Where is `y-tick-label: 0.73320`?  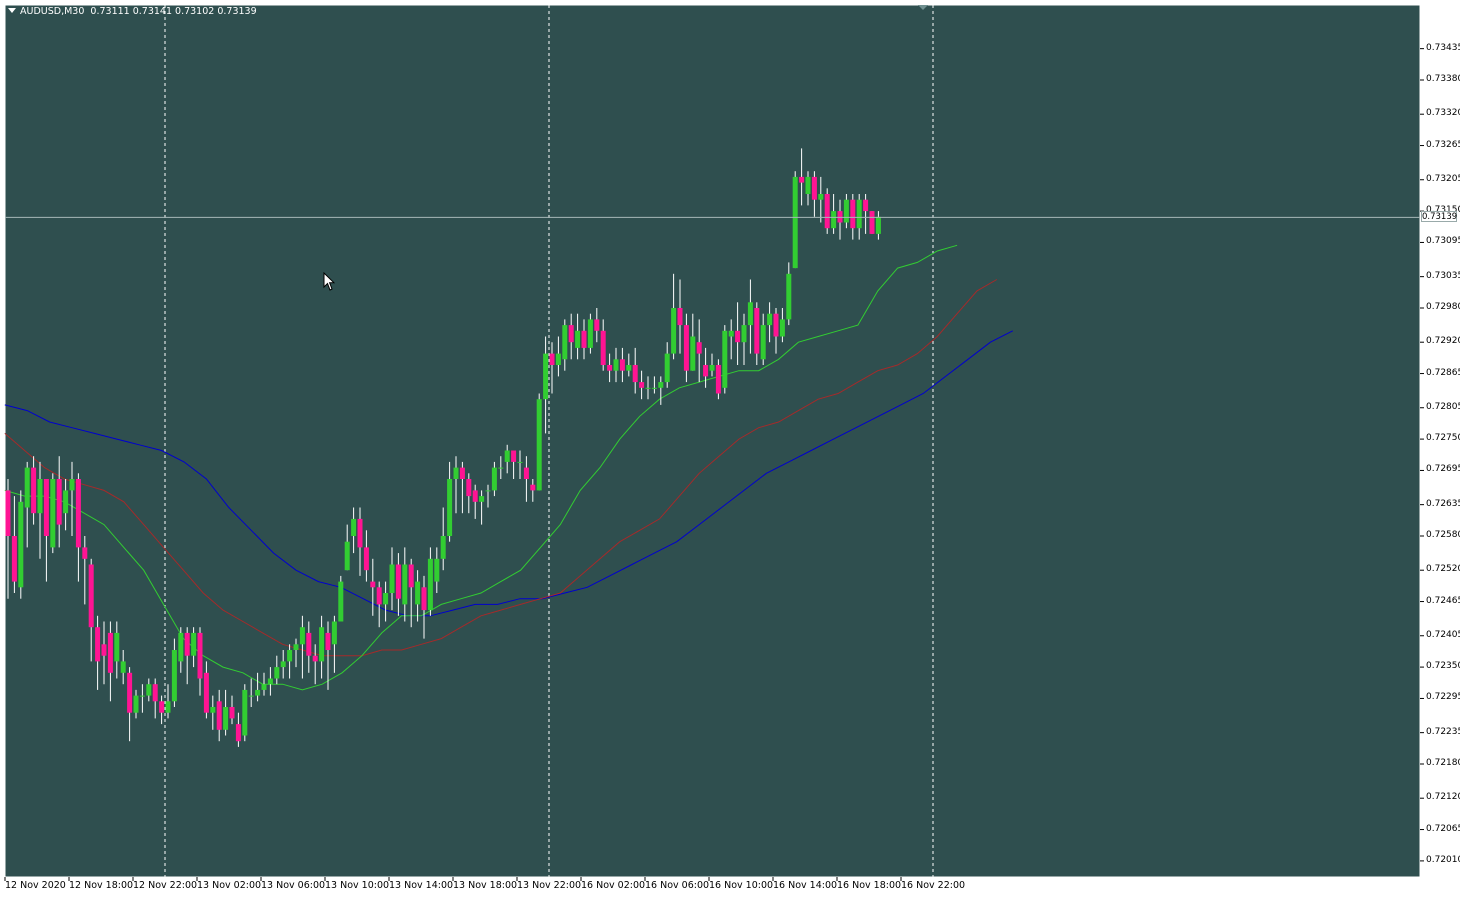
y-tick-label: 0.73320 is located at coordinates (1443, 113).